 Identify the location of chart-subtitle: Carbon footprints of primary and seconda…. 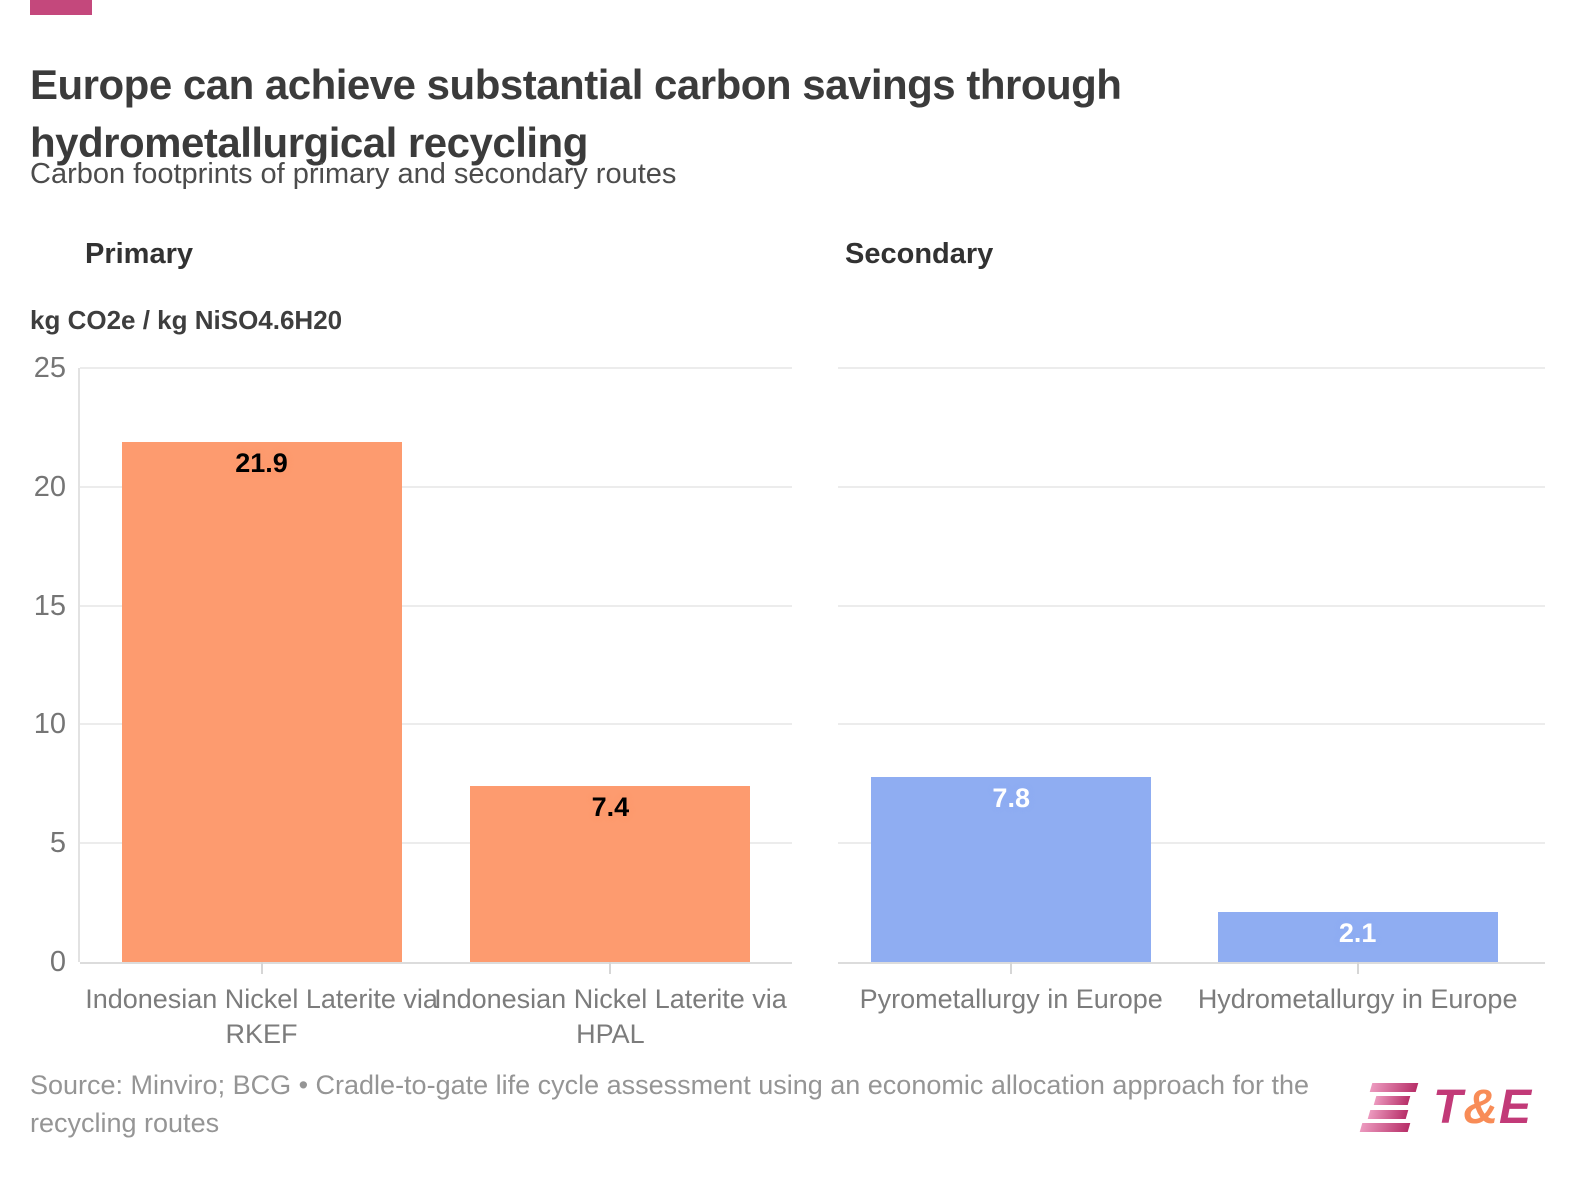
(353, 174).